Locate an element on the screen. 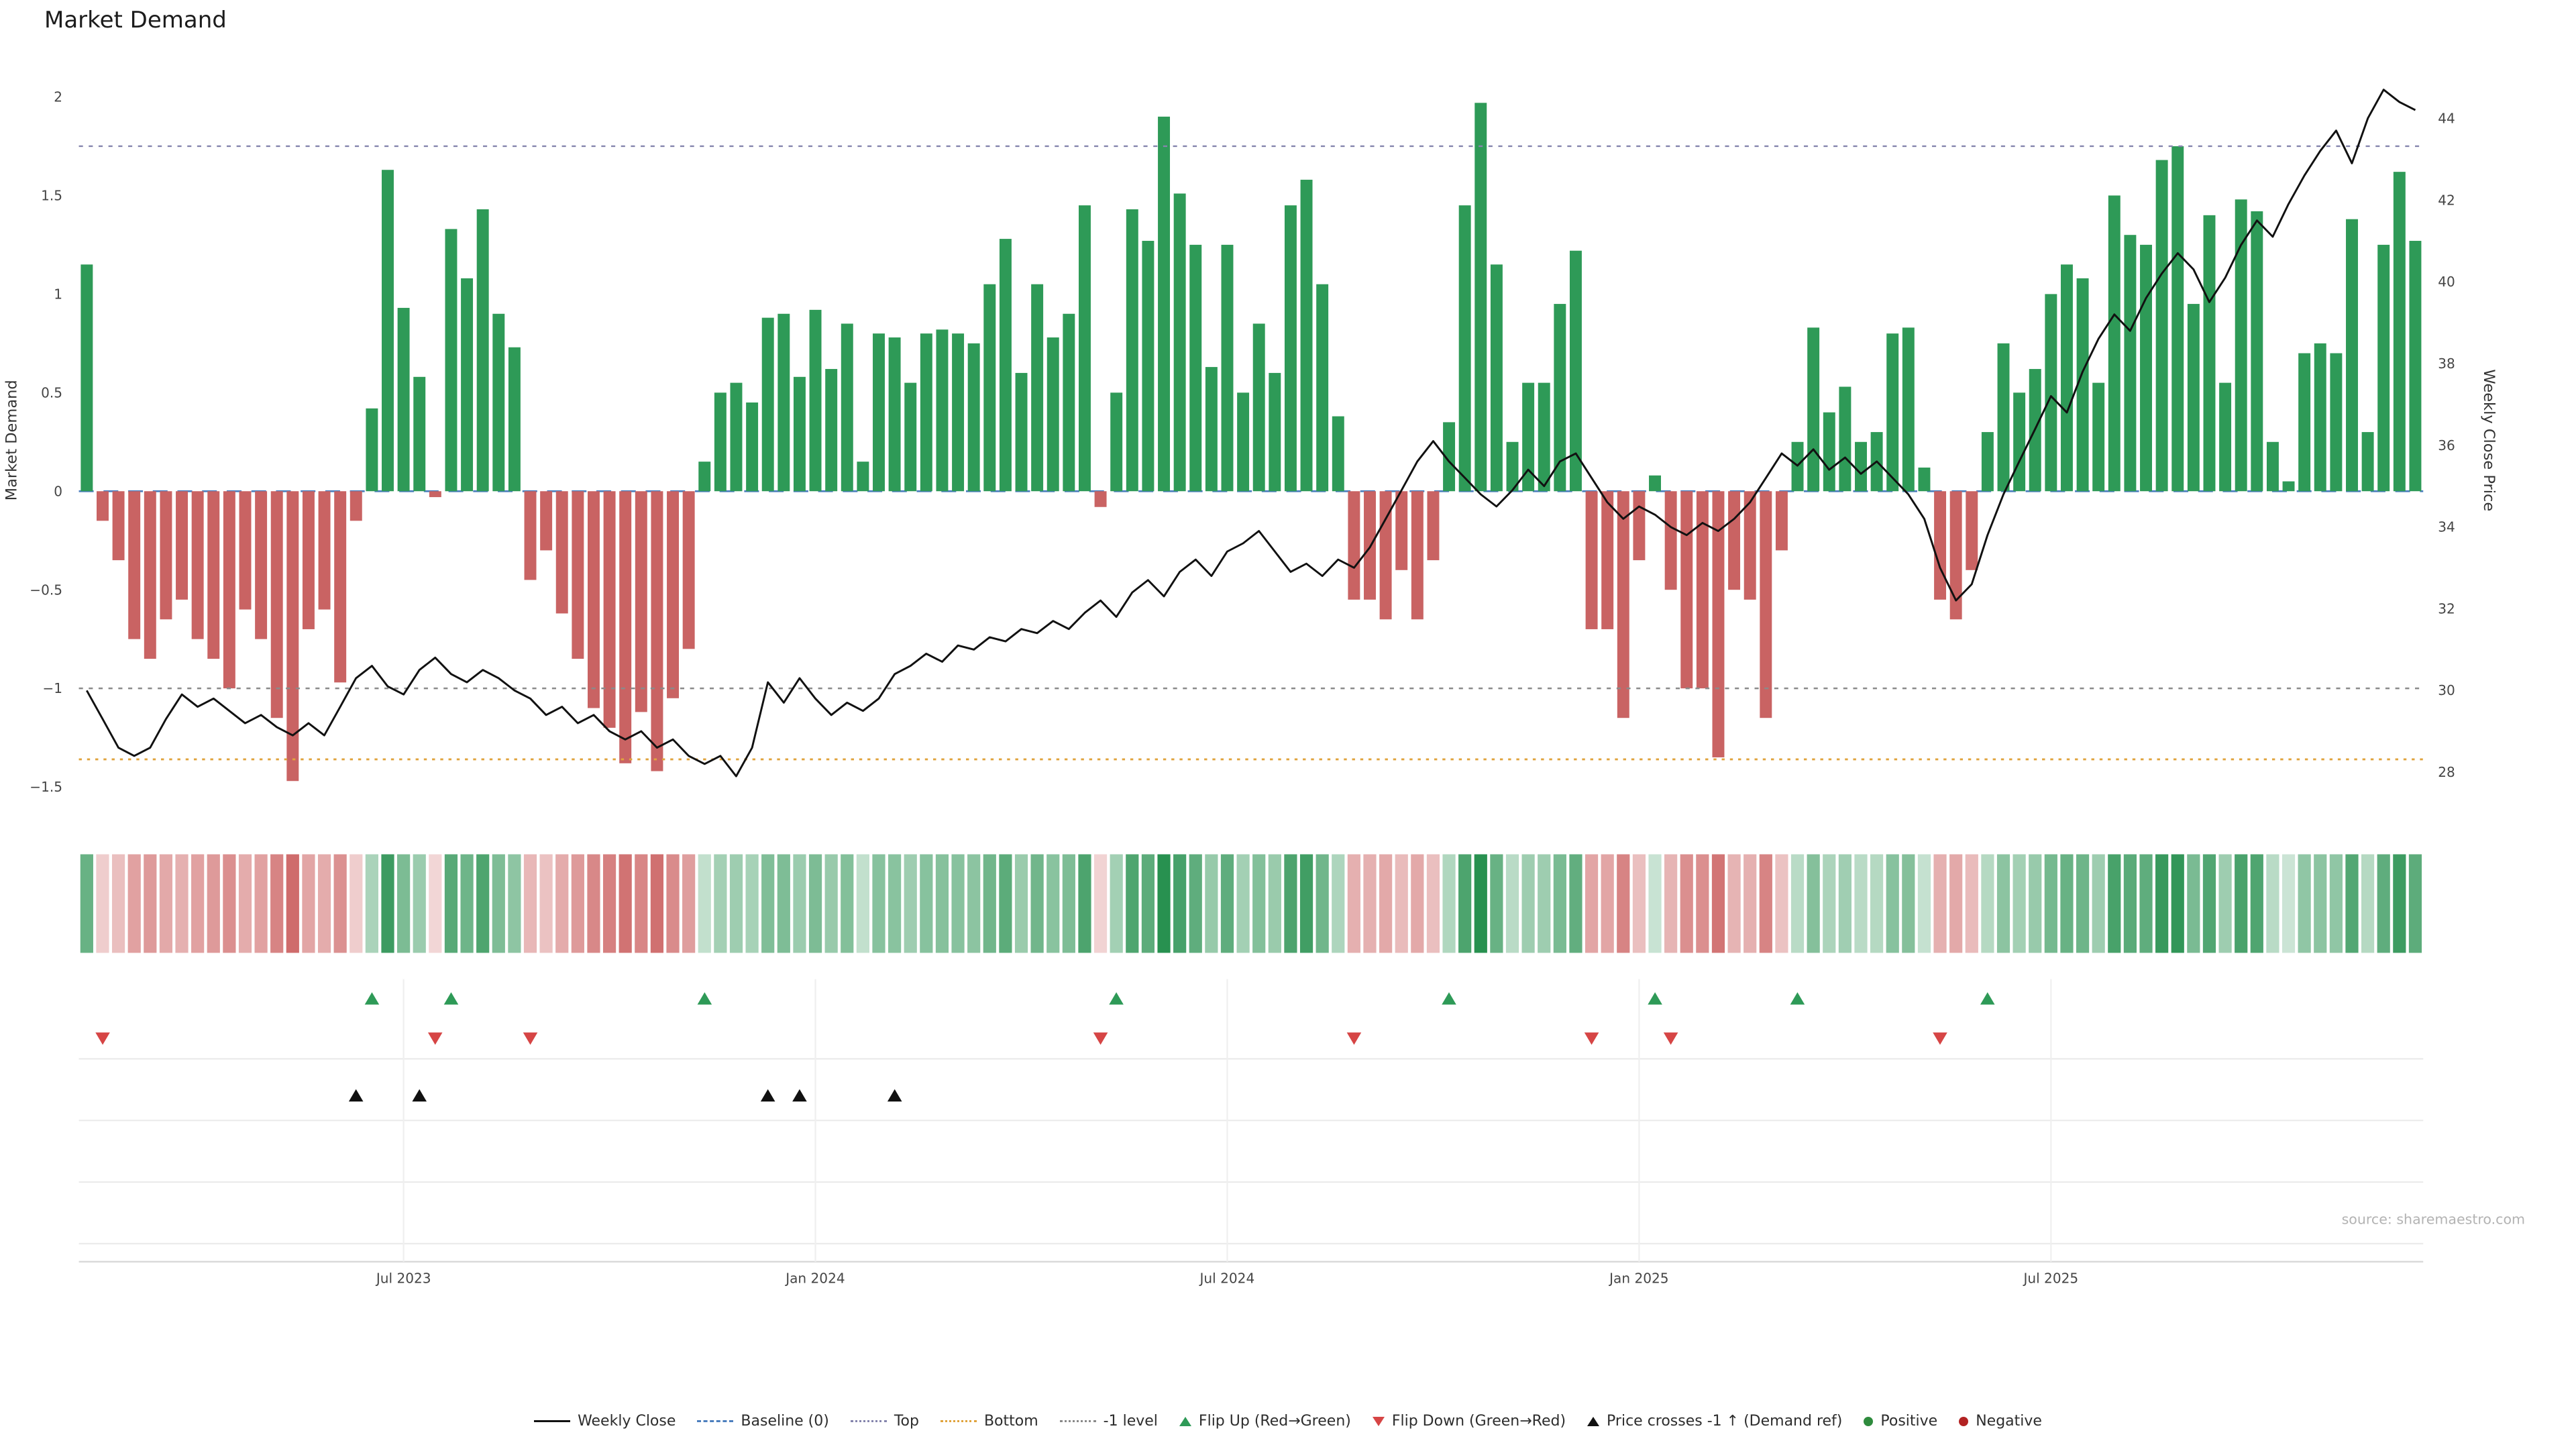 Image resolution: width=2576 pixels, height=1449 pixels. triangle-down-icon is located at coordinates (1378, 1421).